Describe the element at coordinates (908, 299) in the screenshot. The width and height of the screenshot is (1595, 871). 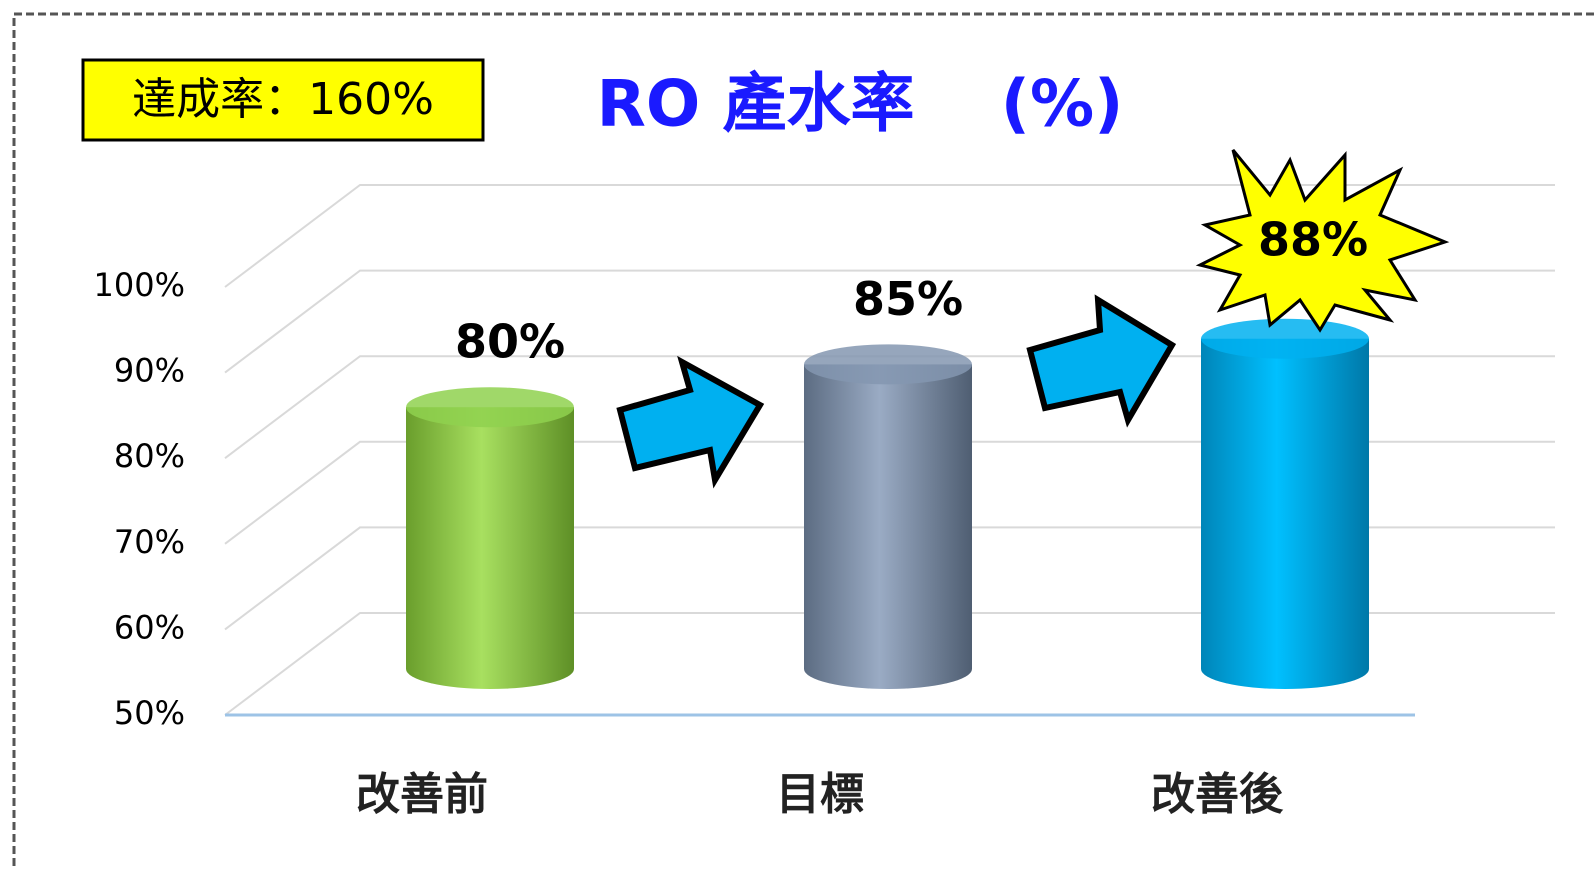
I see `data-label: 85%` at that location.